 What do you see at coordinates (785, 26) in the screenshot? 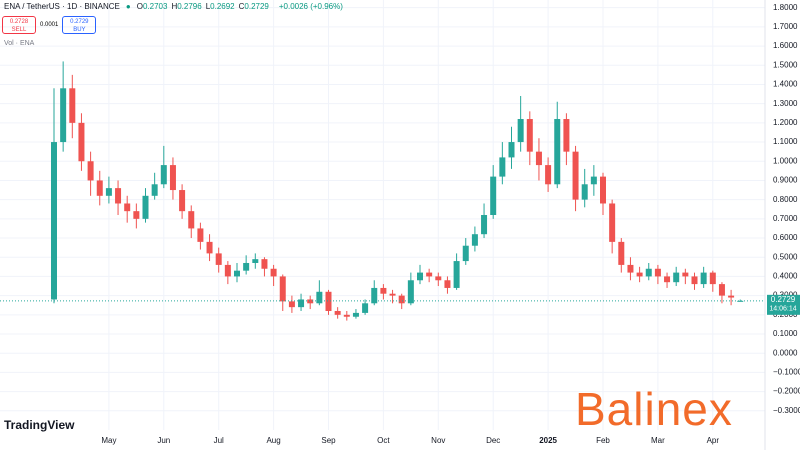
I see `y-tick-label: 1.7000` at bounding box center [785, 26].